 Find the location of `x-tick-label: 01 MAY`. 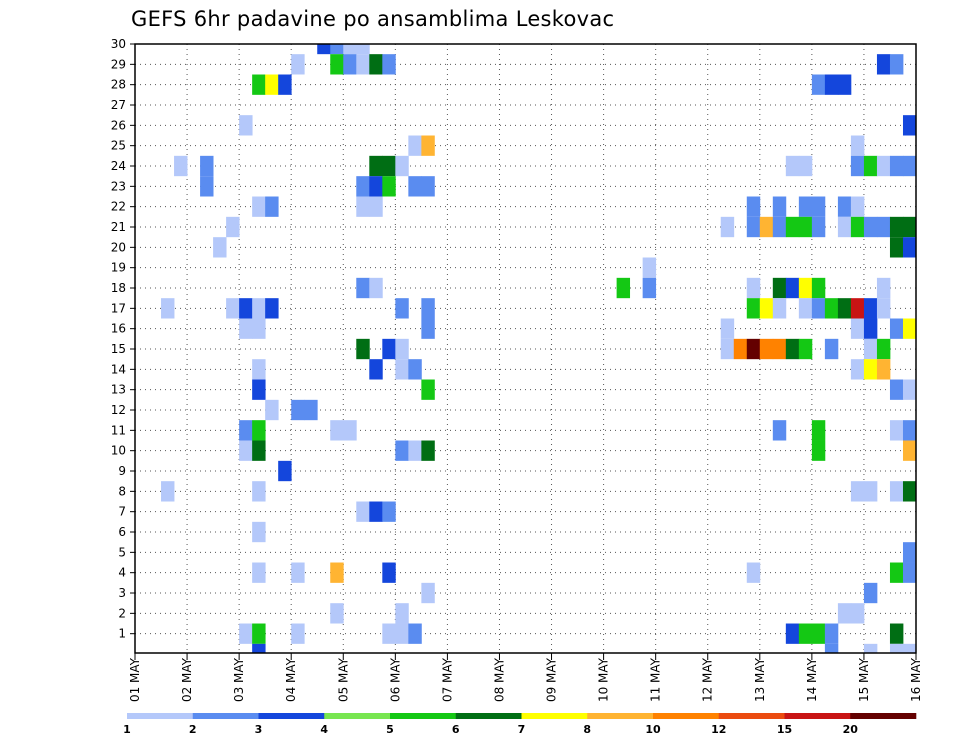

x-tick-label: 01 MAY is located at coordinates (135, 679).